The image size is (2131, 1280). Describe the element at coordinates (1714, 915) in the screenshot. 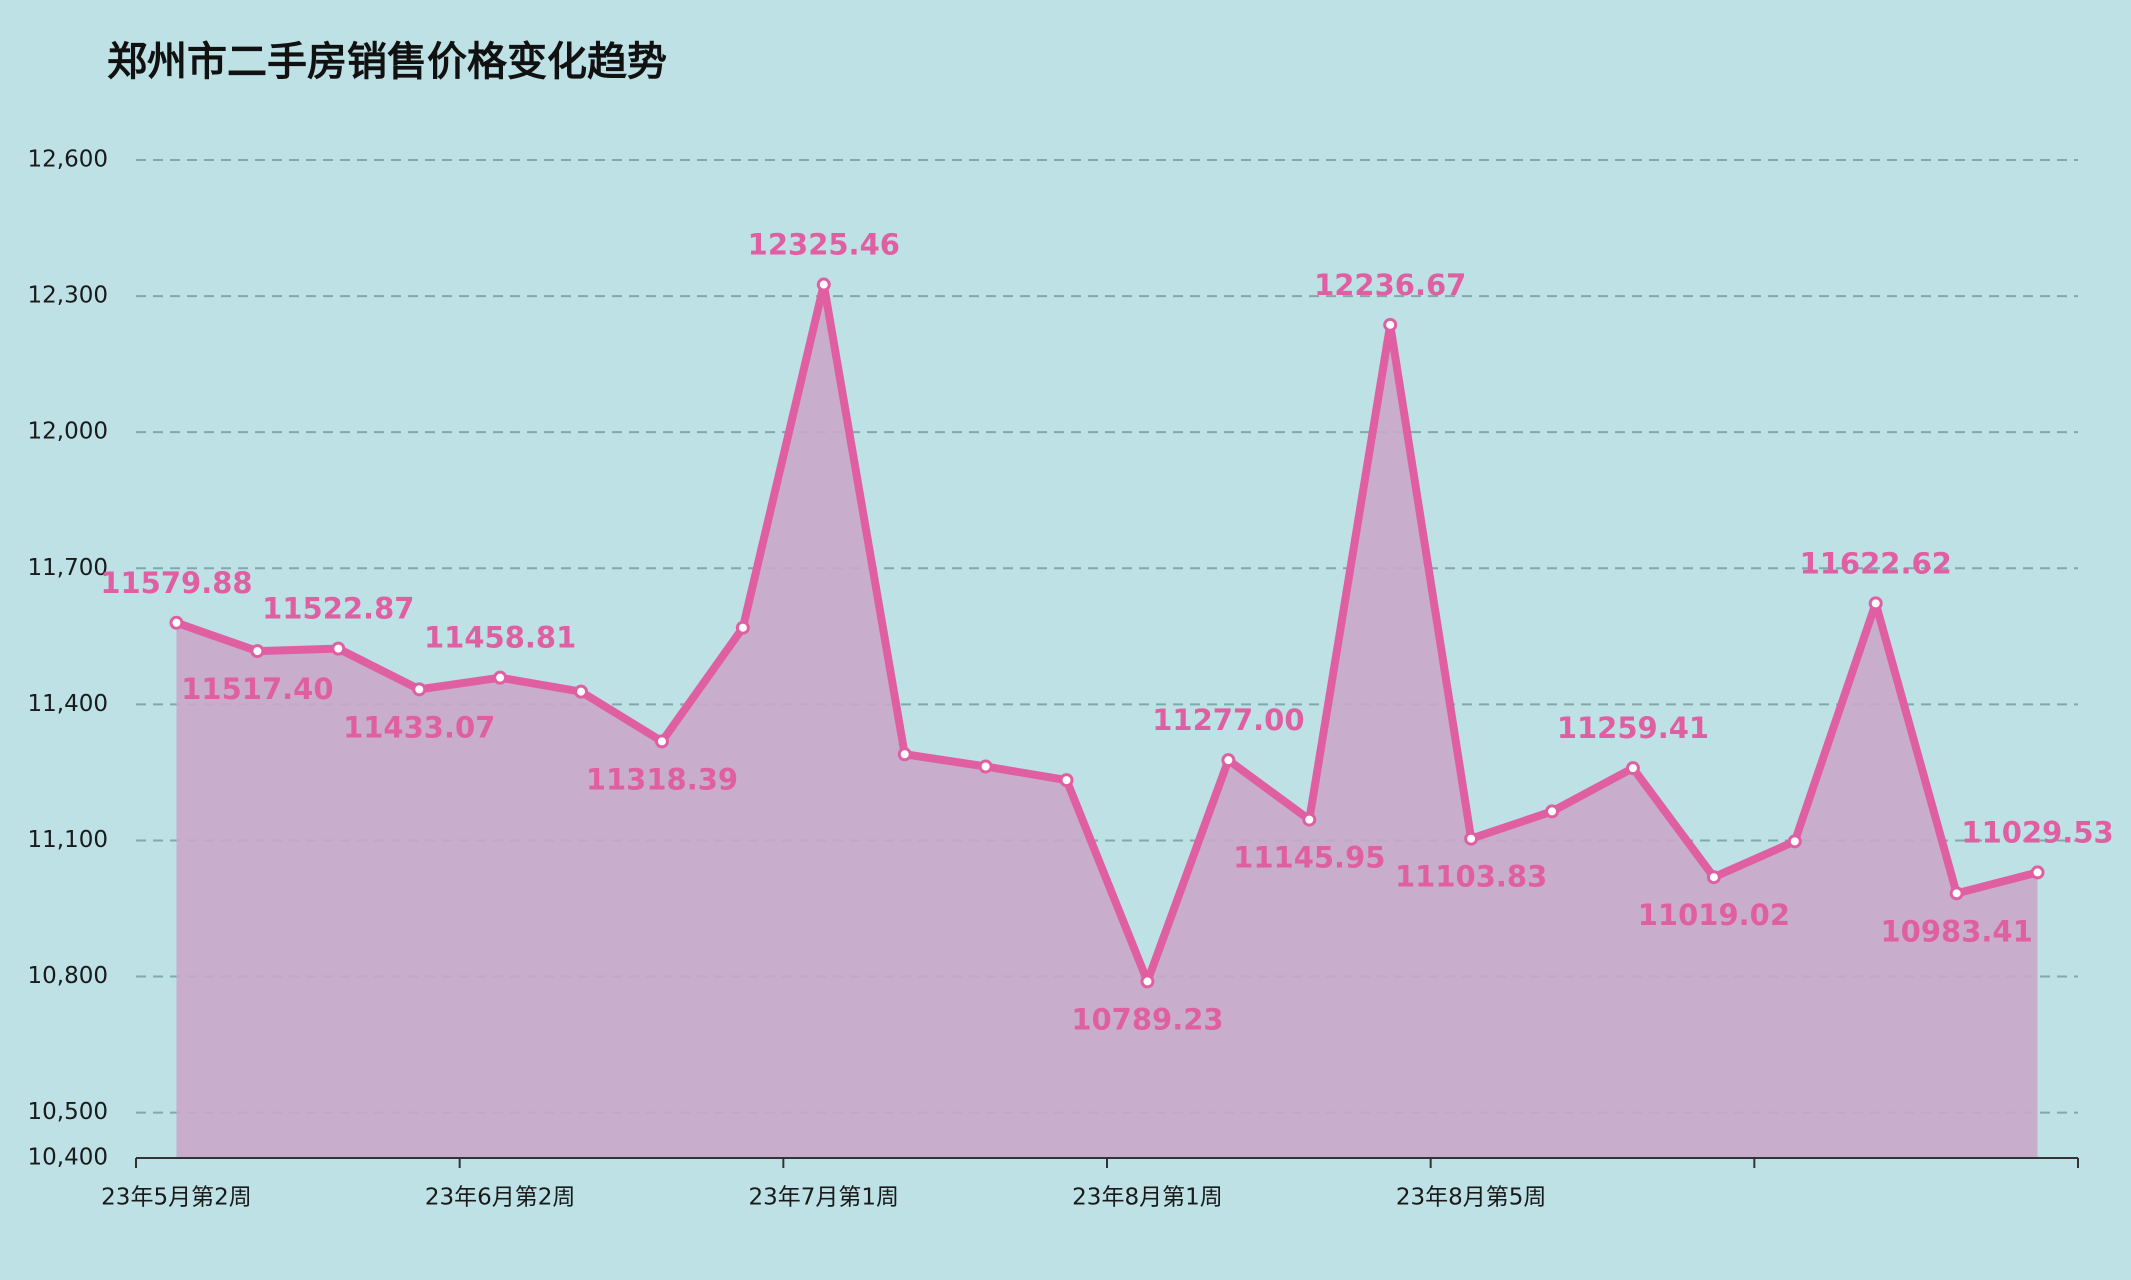

I see `value-label: 11019.02` at that location.